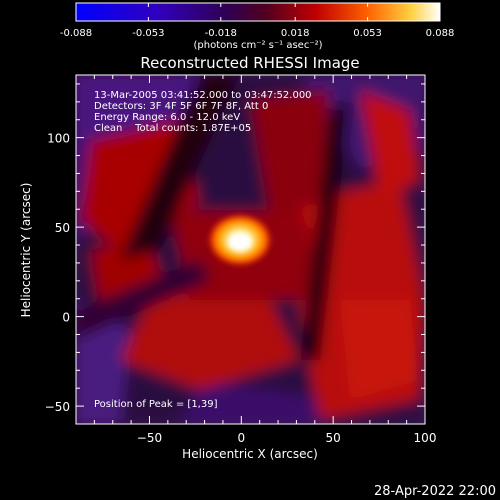 This screenshot has height=500, width=500. I want to click on y-tick-label: 0, so click(66, 318).